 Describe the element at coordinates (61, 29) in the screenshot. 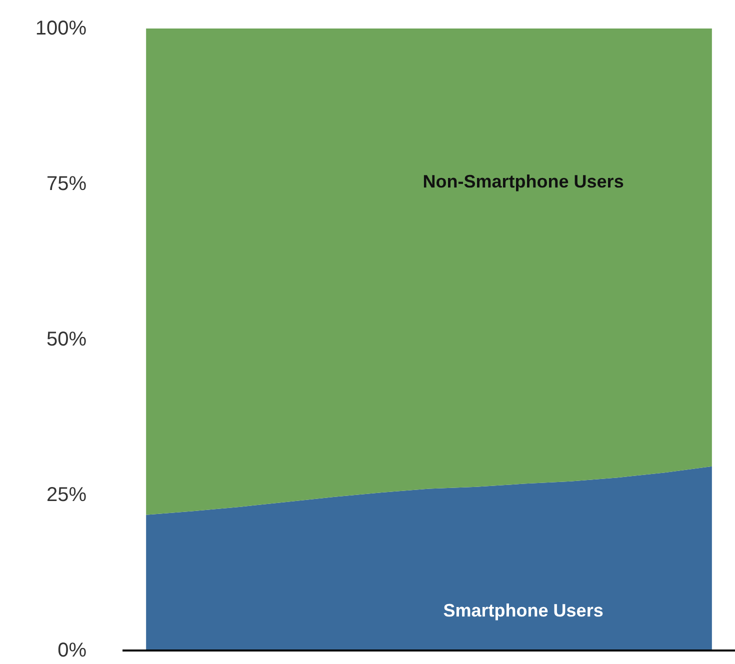

I see `y-tick-label: 100%` at that location.